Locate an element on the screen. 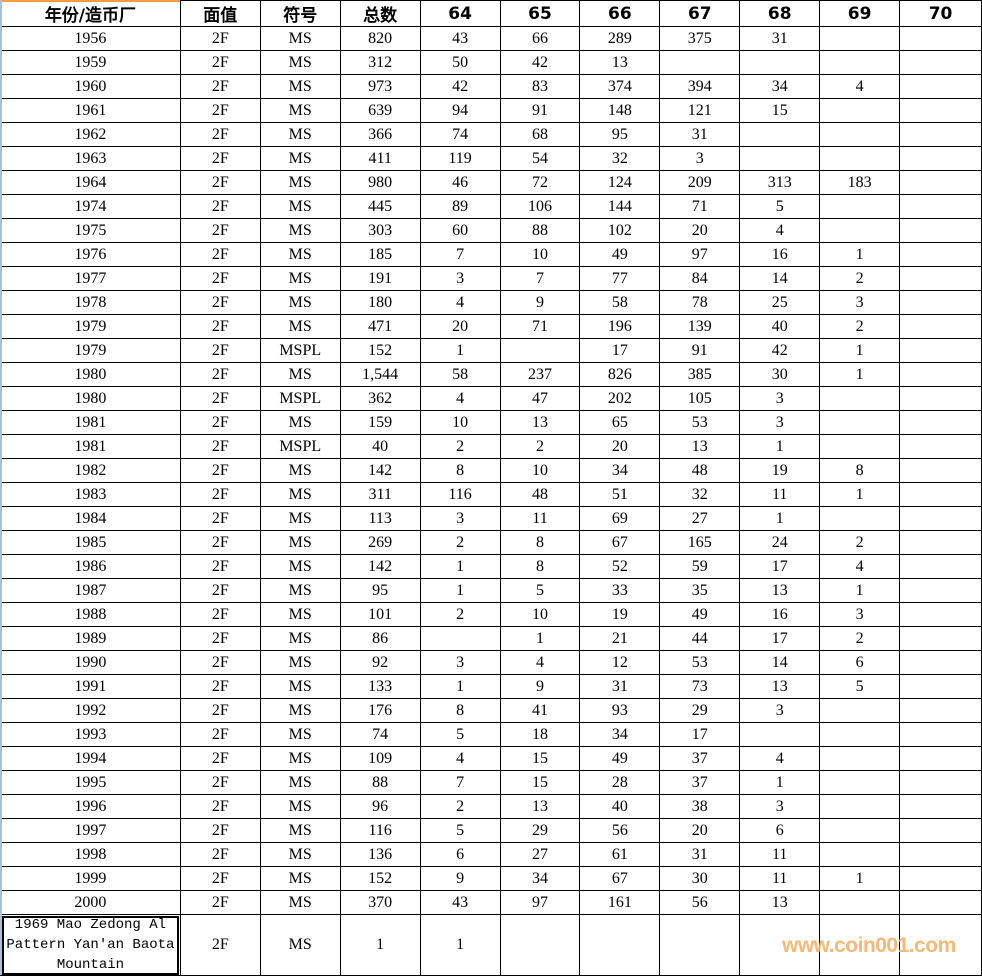 This screenshot has height=976, width=982. table-cell: 119 is located at coordinates (460, 158).